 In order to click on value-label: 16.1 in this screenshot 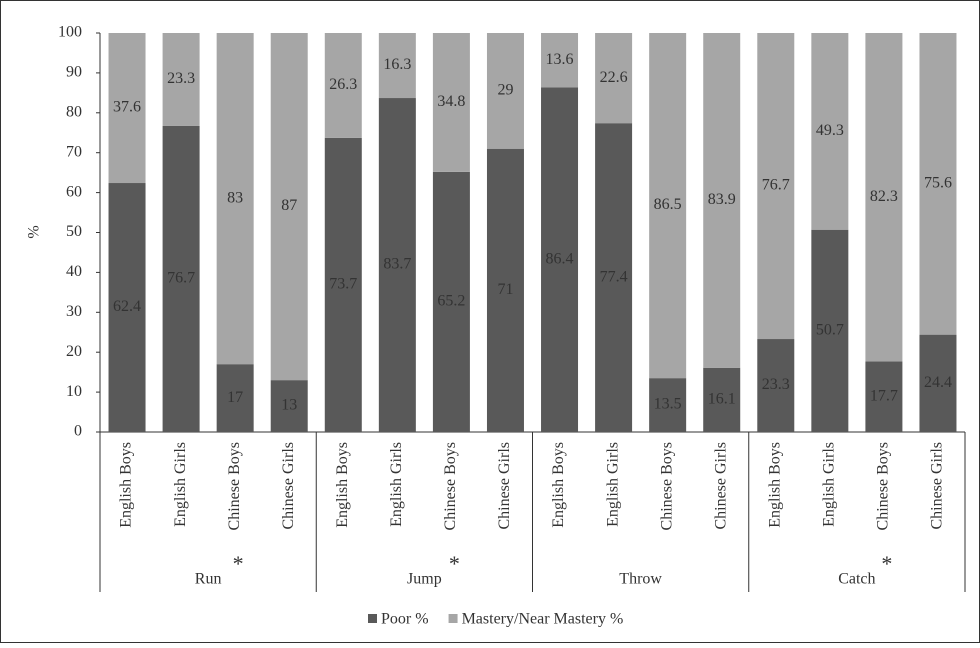, I will do `click(722, 399)`.